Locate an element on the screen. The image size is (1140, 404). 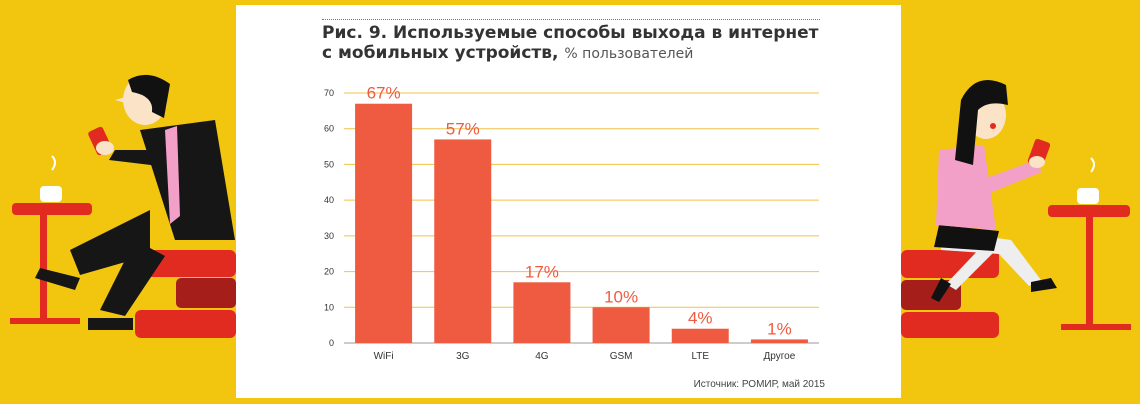
y-tick-label: 50 is located at coordinates (329, 164).